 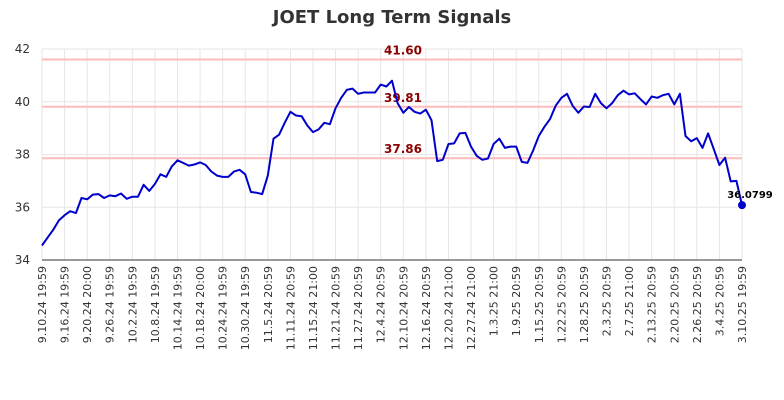 What do you see at coordinates (177, 308) in the screenshot?
I see `x-tick-label: 10.14.24 19:59` at bounding box center [177, 308].